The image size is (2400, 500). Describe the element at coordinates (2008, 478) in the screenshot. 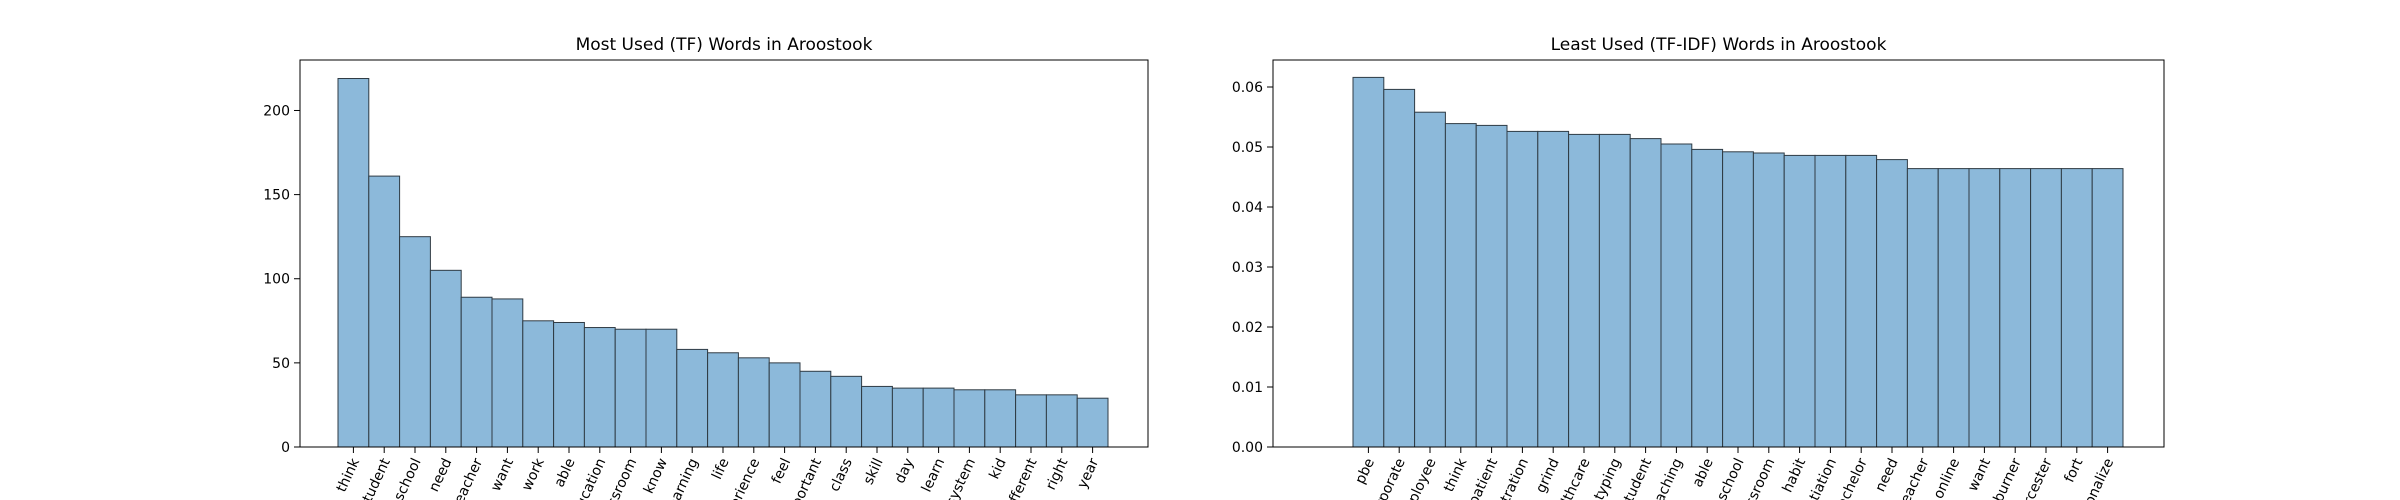

I see `x-tick-label: burner` at that location.